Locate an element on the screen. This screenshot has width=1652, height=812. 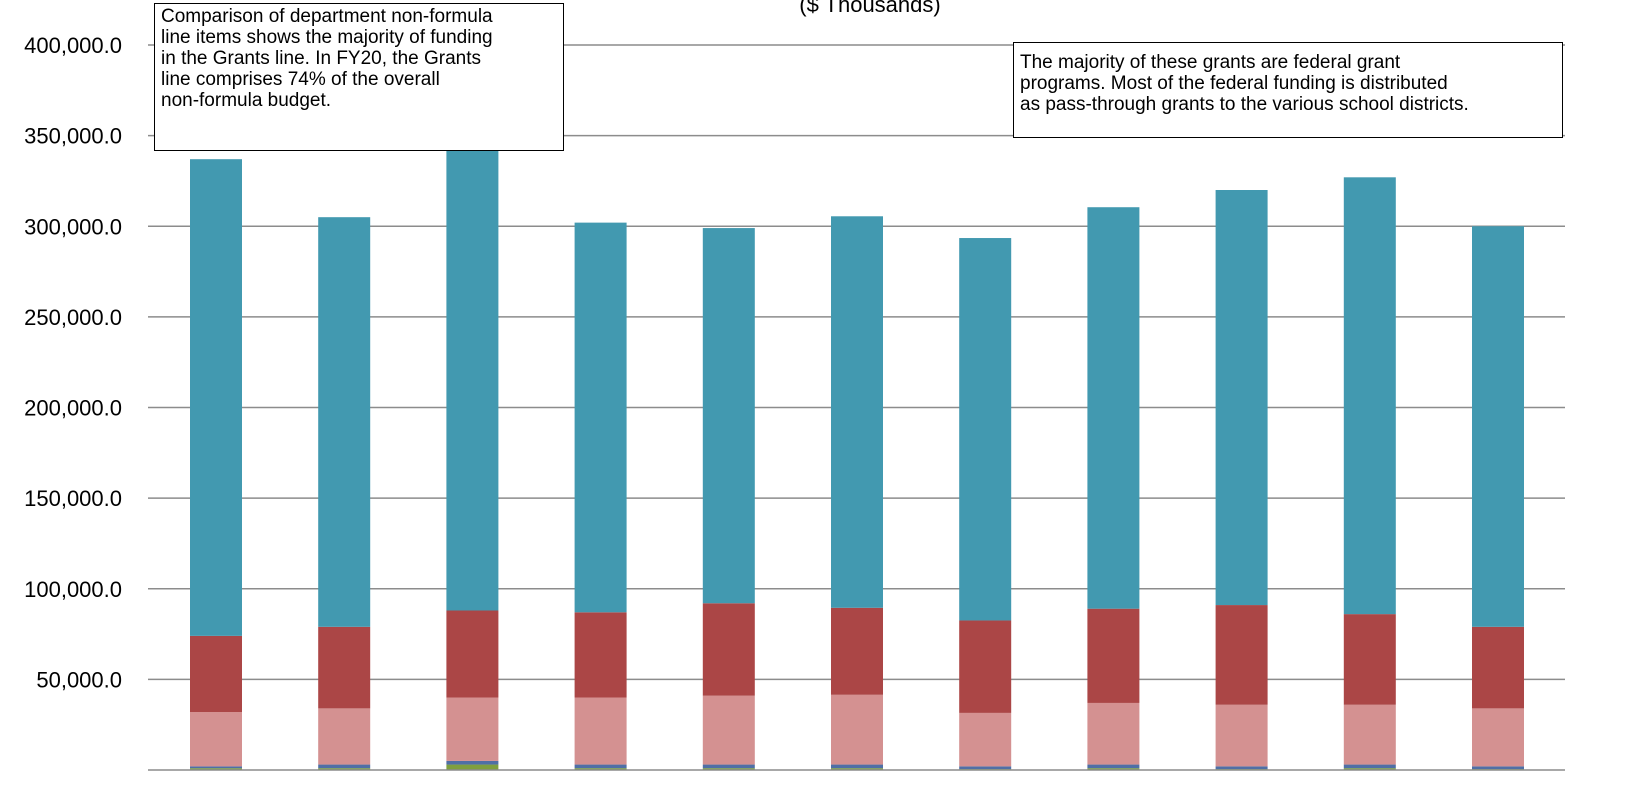
y-tick-label: 50,000.0 is located at coordinates (79, 679).